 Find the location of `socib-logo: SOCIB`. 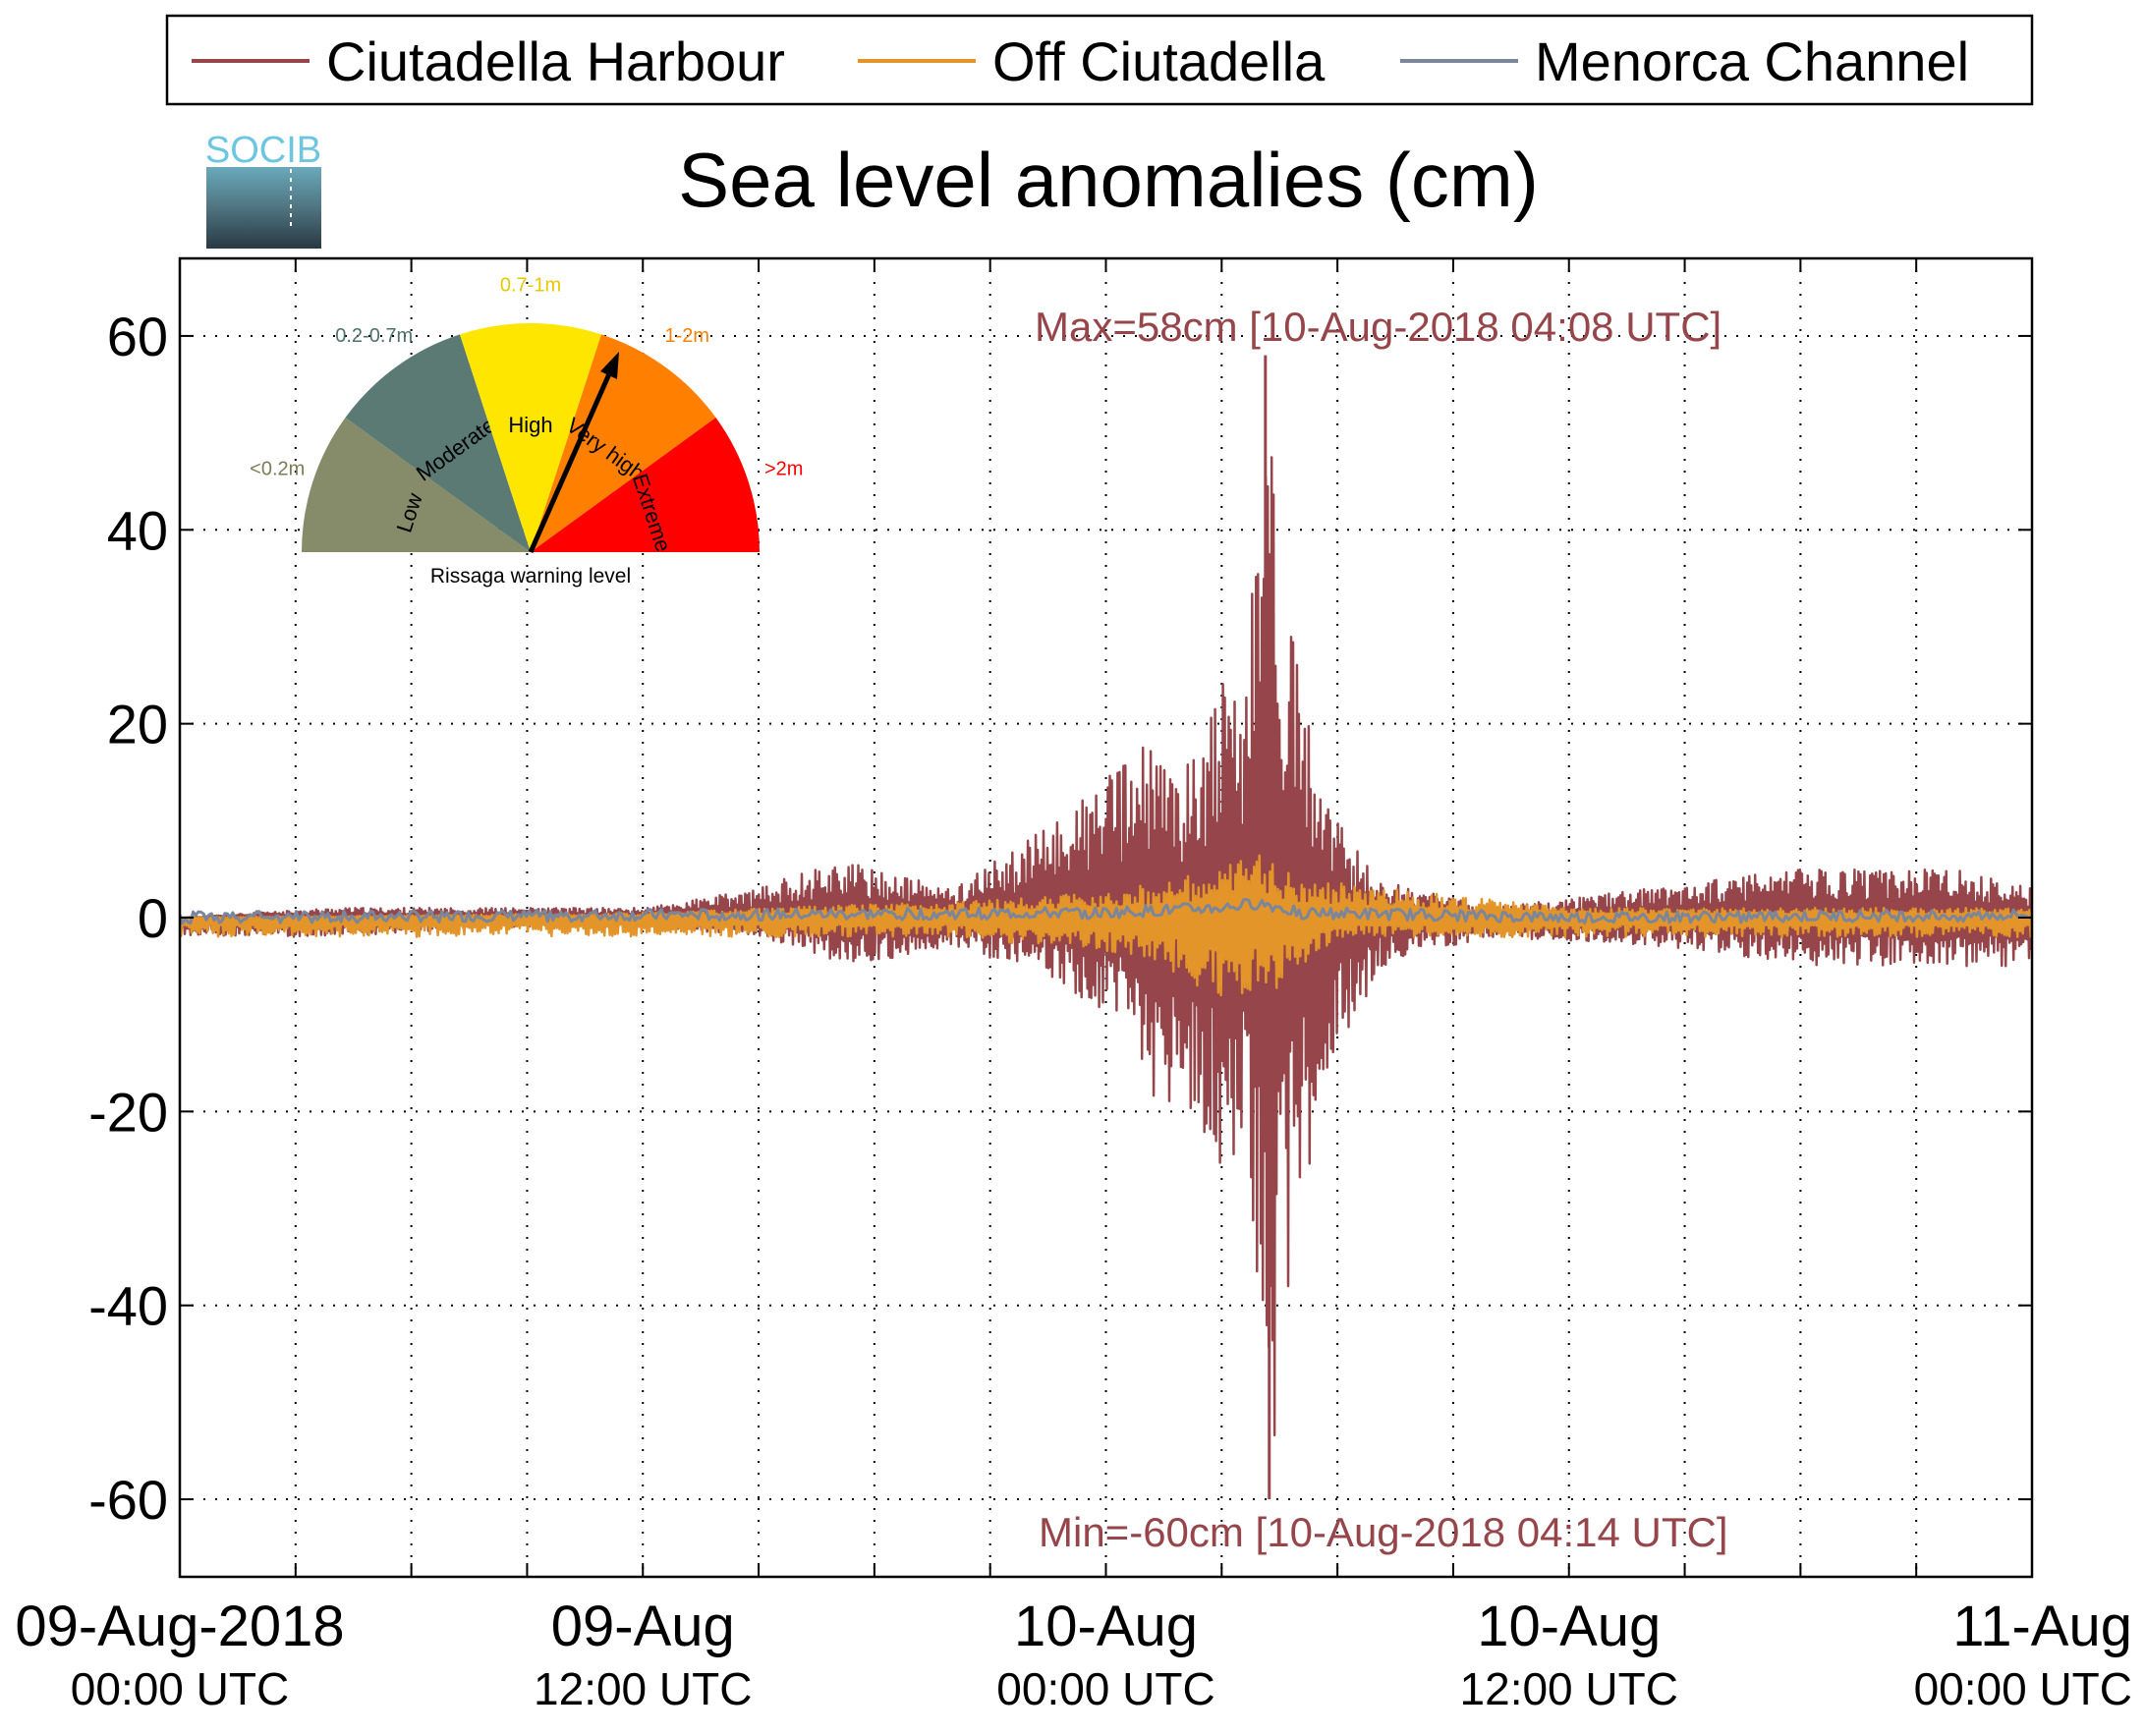

socib-logo: SOCIB is located at coordinates (263, 189).